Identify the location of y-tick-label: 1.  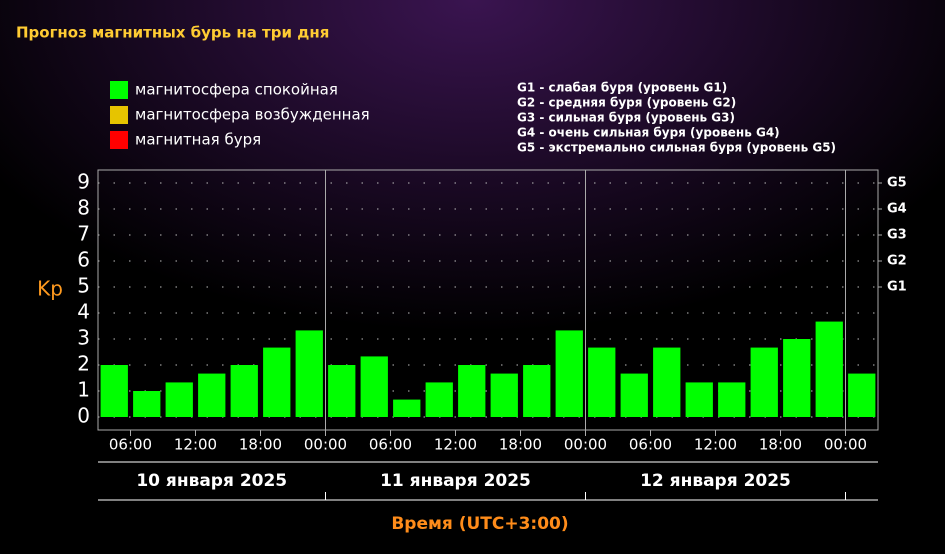
(83, 390).